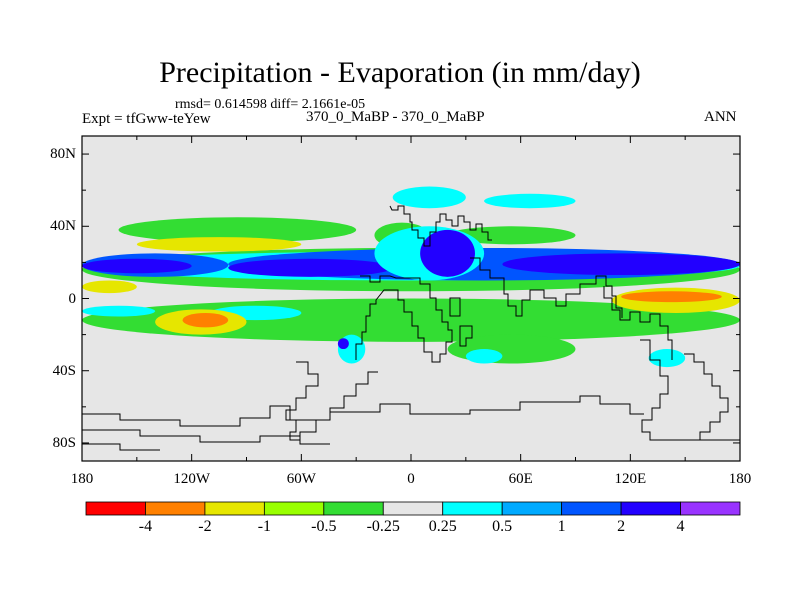 The image size is (800, 600). What do you see at coordinates (400, 72) in the screenshot?
I see `chart-title: Precipitation - Evaporation (in mm/day)` at bounding box center [400, 72].